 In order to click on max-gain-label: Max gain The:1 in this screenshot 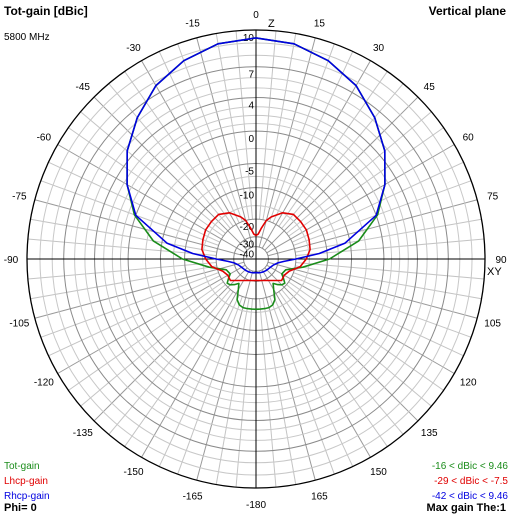, I will do `click(466, 508)`.